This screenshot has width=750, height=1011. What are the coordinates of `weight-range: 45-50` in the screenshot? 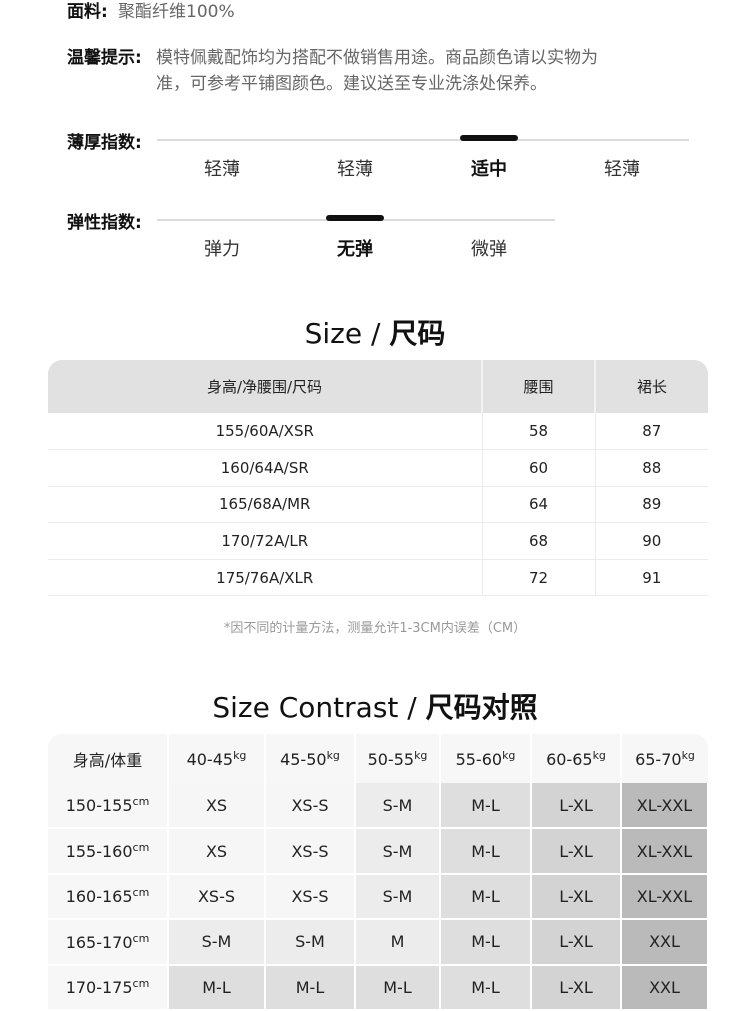 It's located at (303, 759).